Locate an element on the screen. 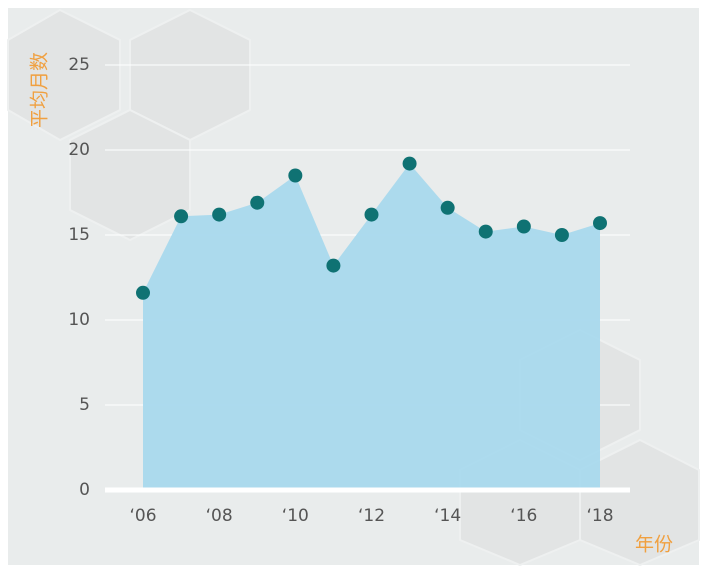 The image size is (707, 577). x-tick-label: ‘18 is located at coordinates (599, 516).